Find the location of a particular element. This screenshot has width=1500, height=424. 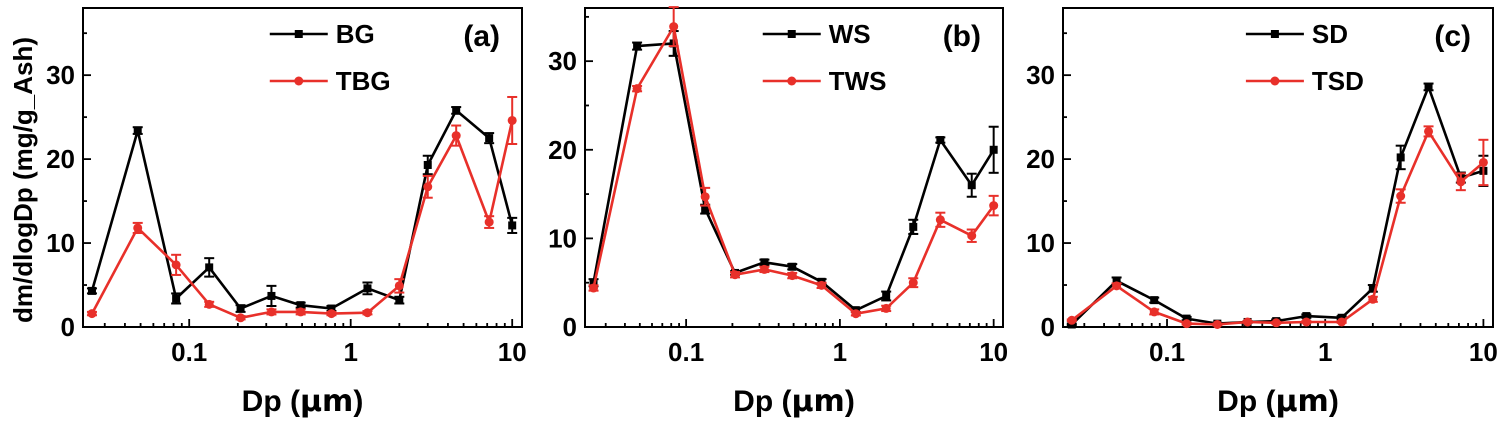

series-line-BG is located at coordinates (302, 209).